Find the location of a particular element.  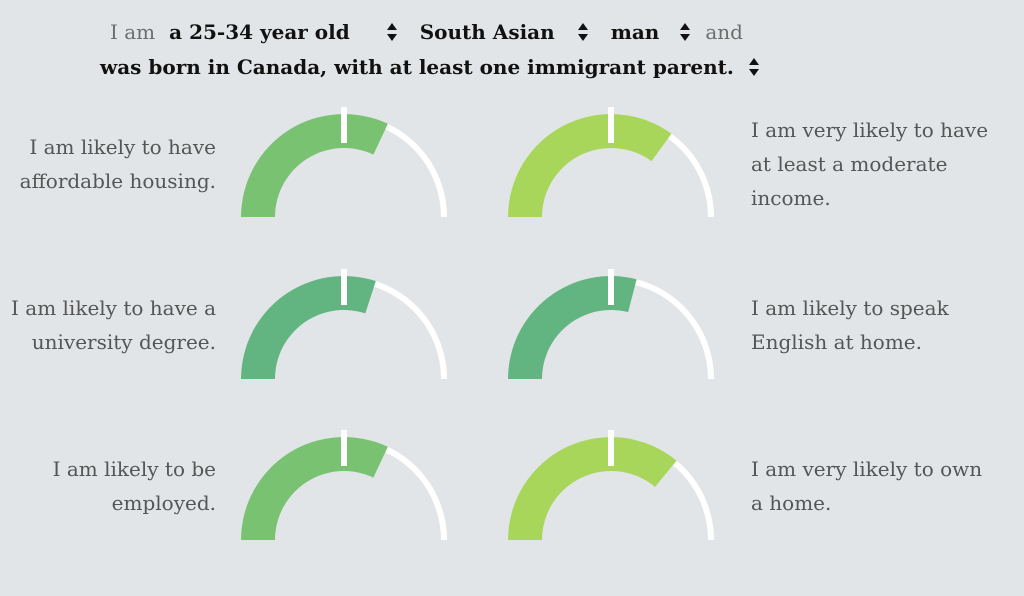

ethnicity-select-value: South Asian is located at coordinates (487, 32).